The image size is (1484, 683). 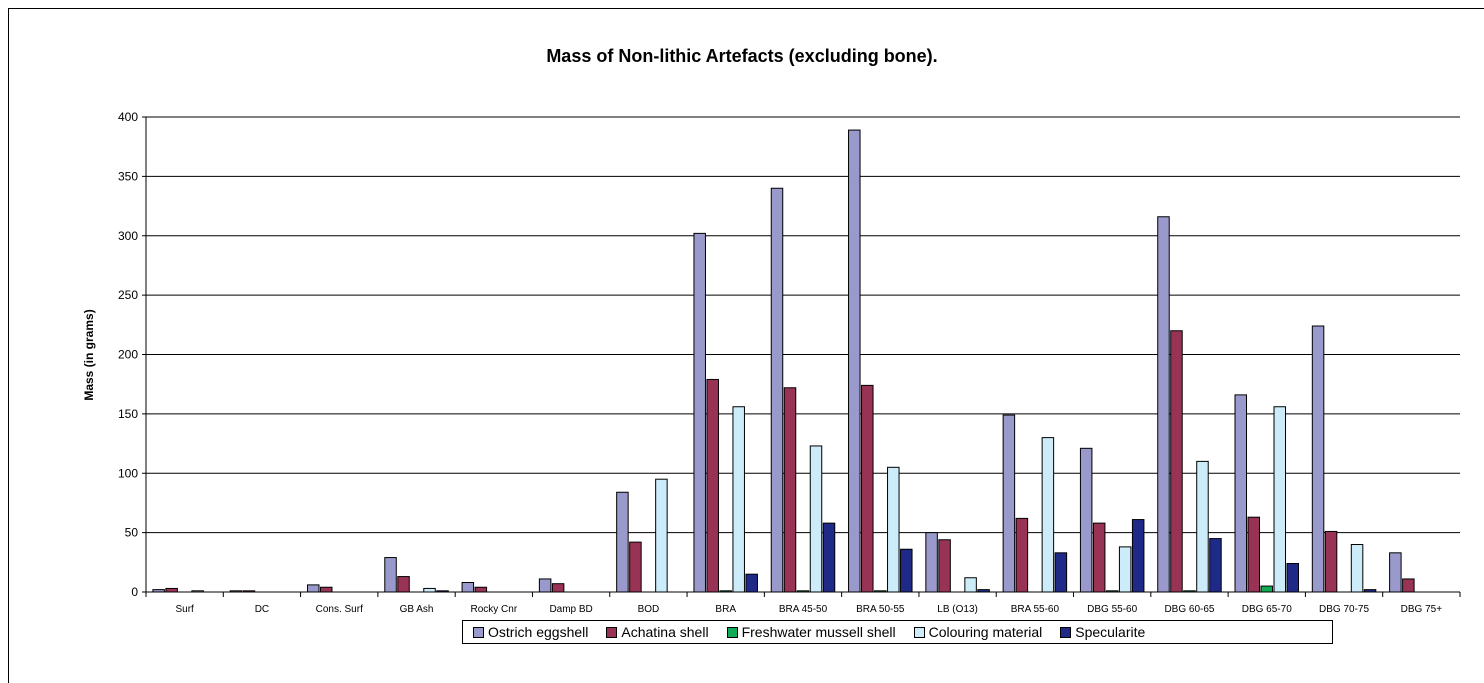 I want to click on x-tick-label: Surf, so click(x=184, y=609).